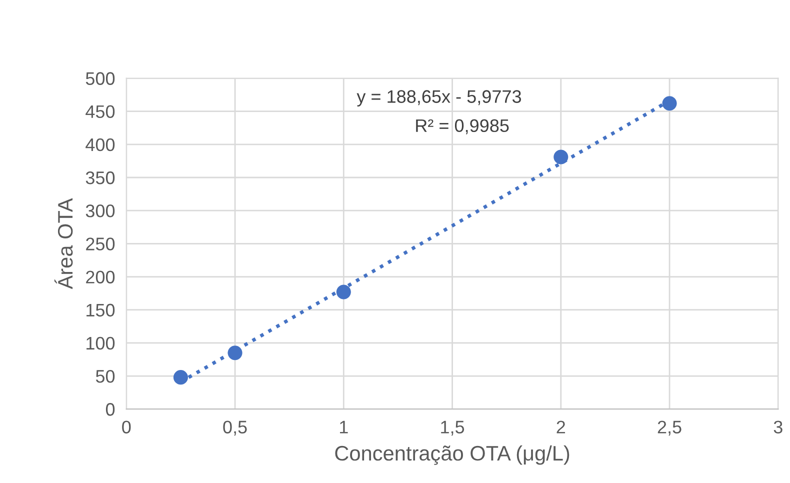  Describe the element at coordinates (63, 244) in the screenshot. I see `y-axis-title: Área OTA` at that location.